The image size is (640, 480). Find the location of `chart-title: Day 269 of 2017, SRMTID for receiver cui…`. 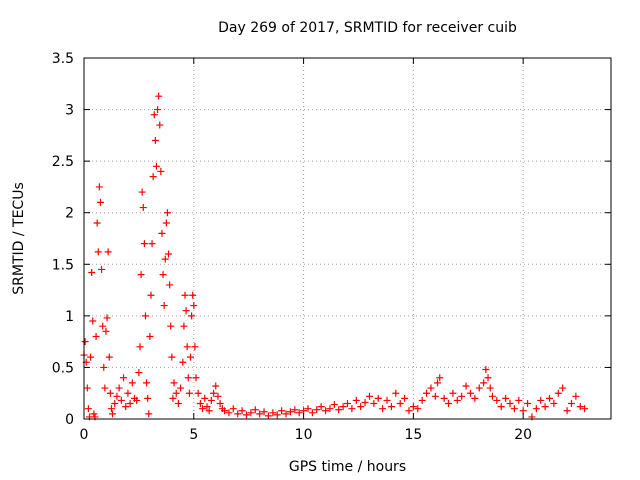

chart-title: Day 269 of 2017, SRMTID for receiver cui… is located at coordinates (367, 28).